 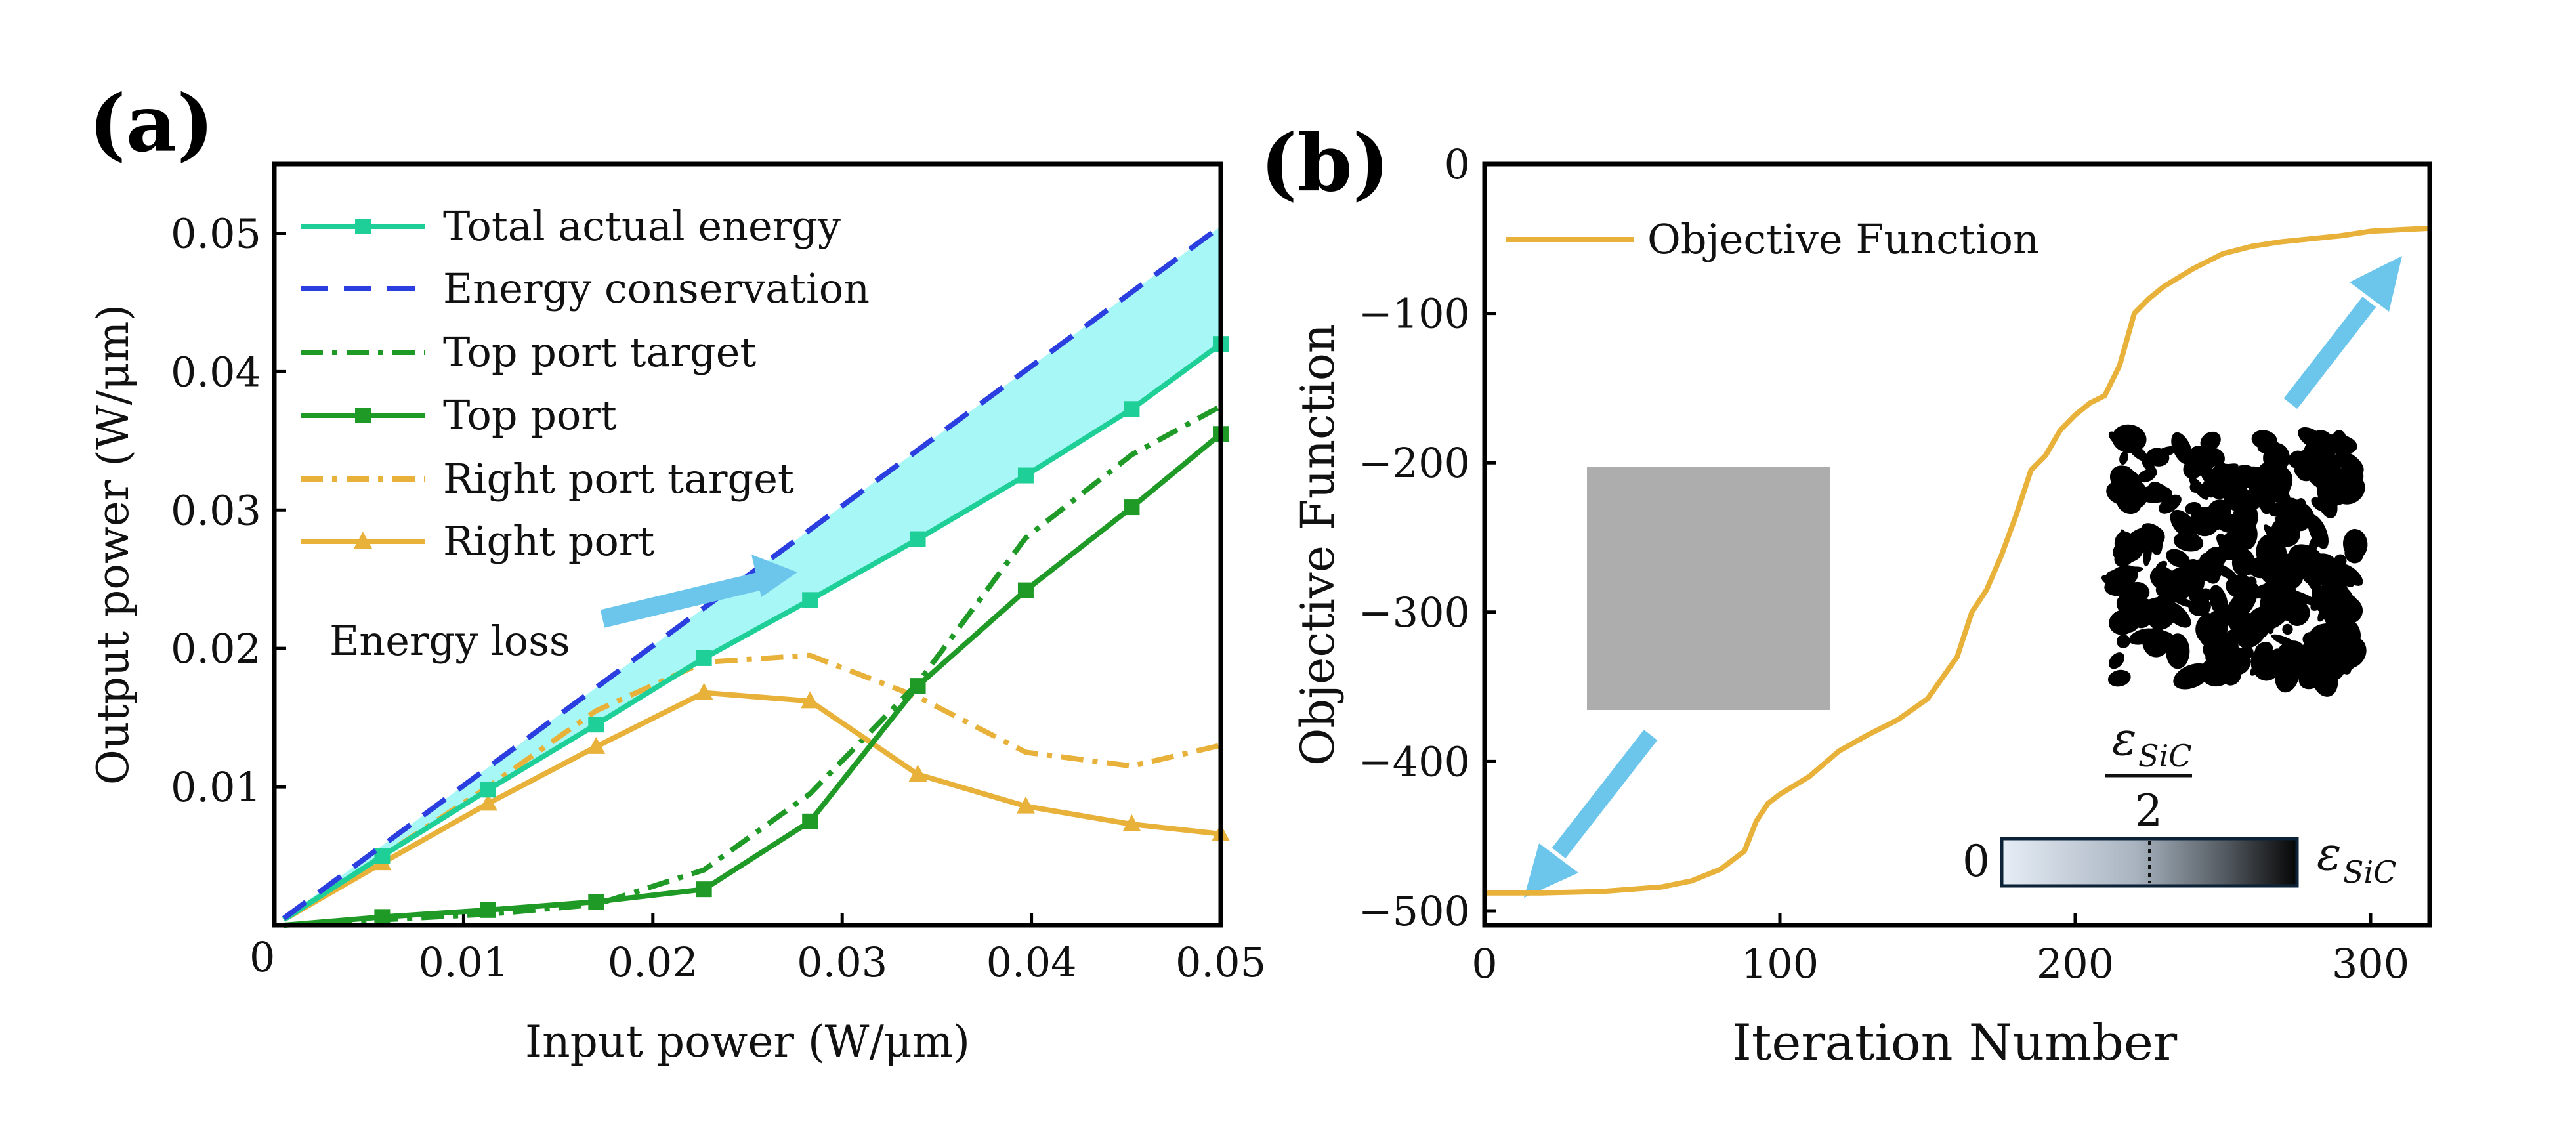 I want to click on legend-top-target-label: Top port target, so click(x=599, y=352).